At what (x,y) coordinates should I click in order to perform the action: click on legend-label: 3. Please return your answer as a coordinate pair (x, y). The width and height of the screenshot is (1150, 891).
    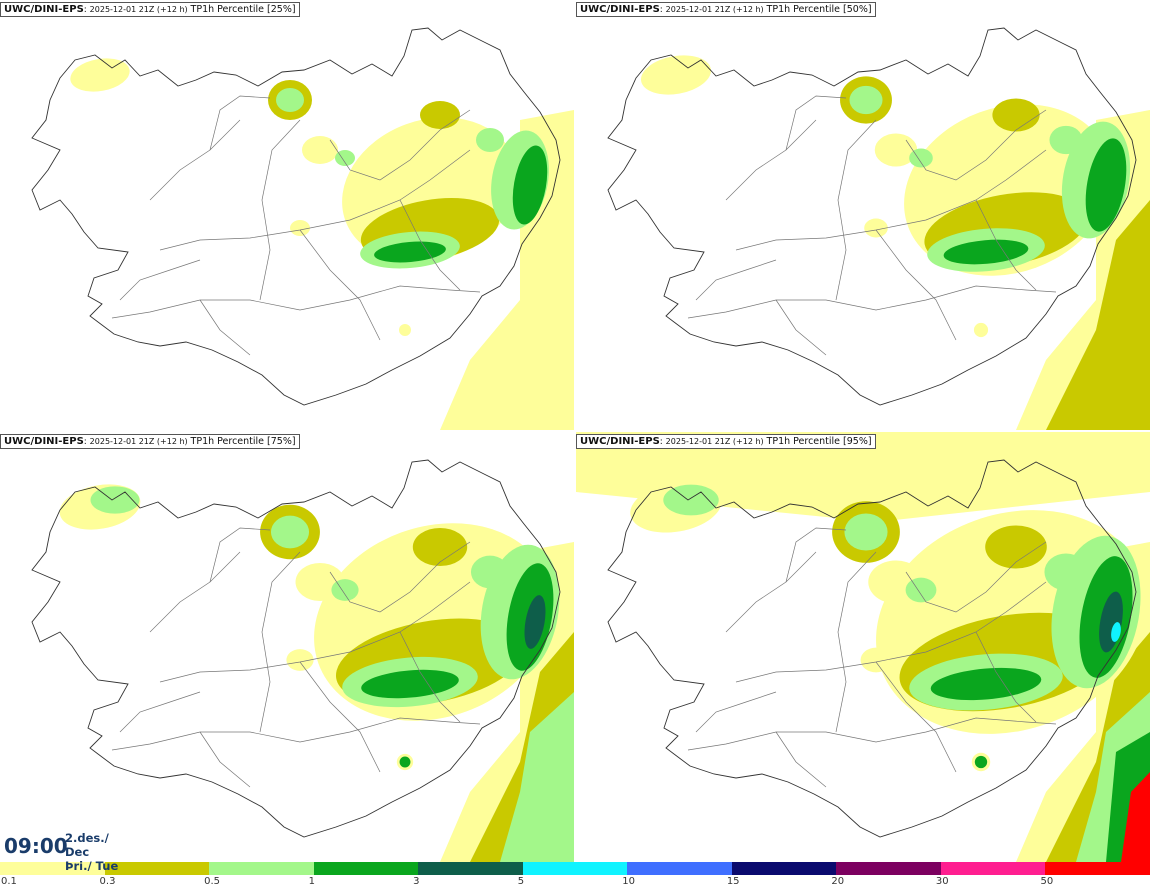
    Looking at the image, I should click on (416, 881).